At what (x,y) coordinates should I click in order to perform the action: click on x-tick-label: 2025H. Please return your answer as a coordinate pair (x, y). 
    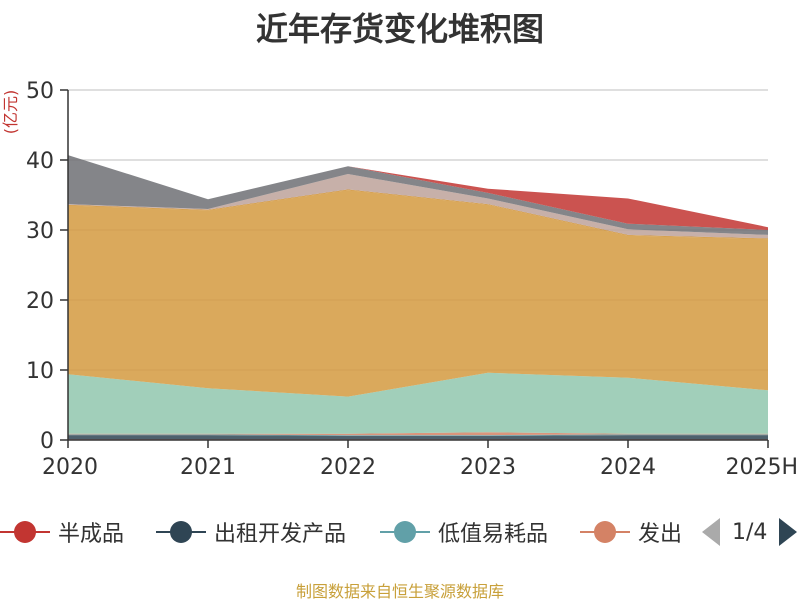
    Looking at the image, I should click on (761, 467).